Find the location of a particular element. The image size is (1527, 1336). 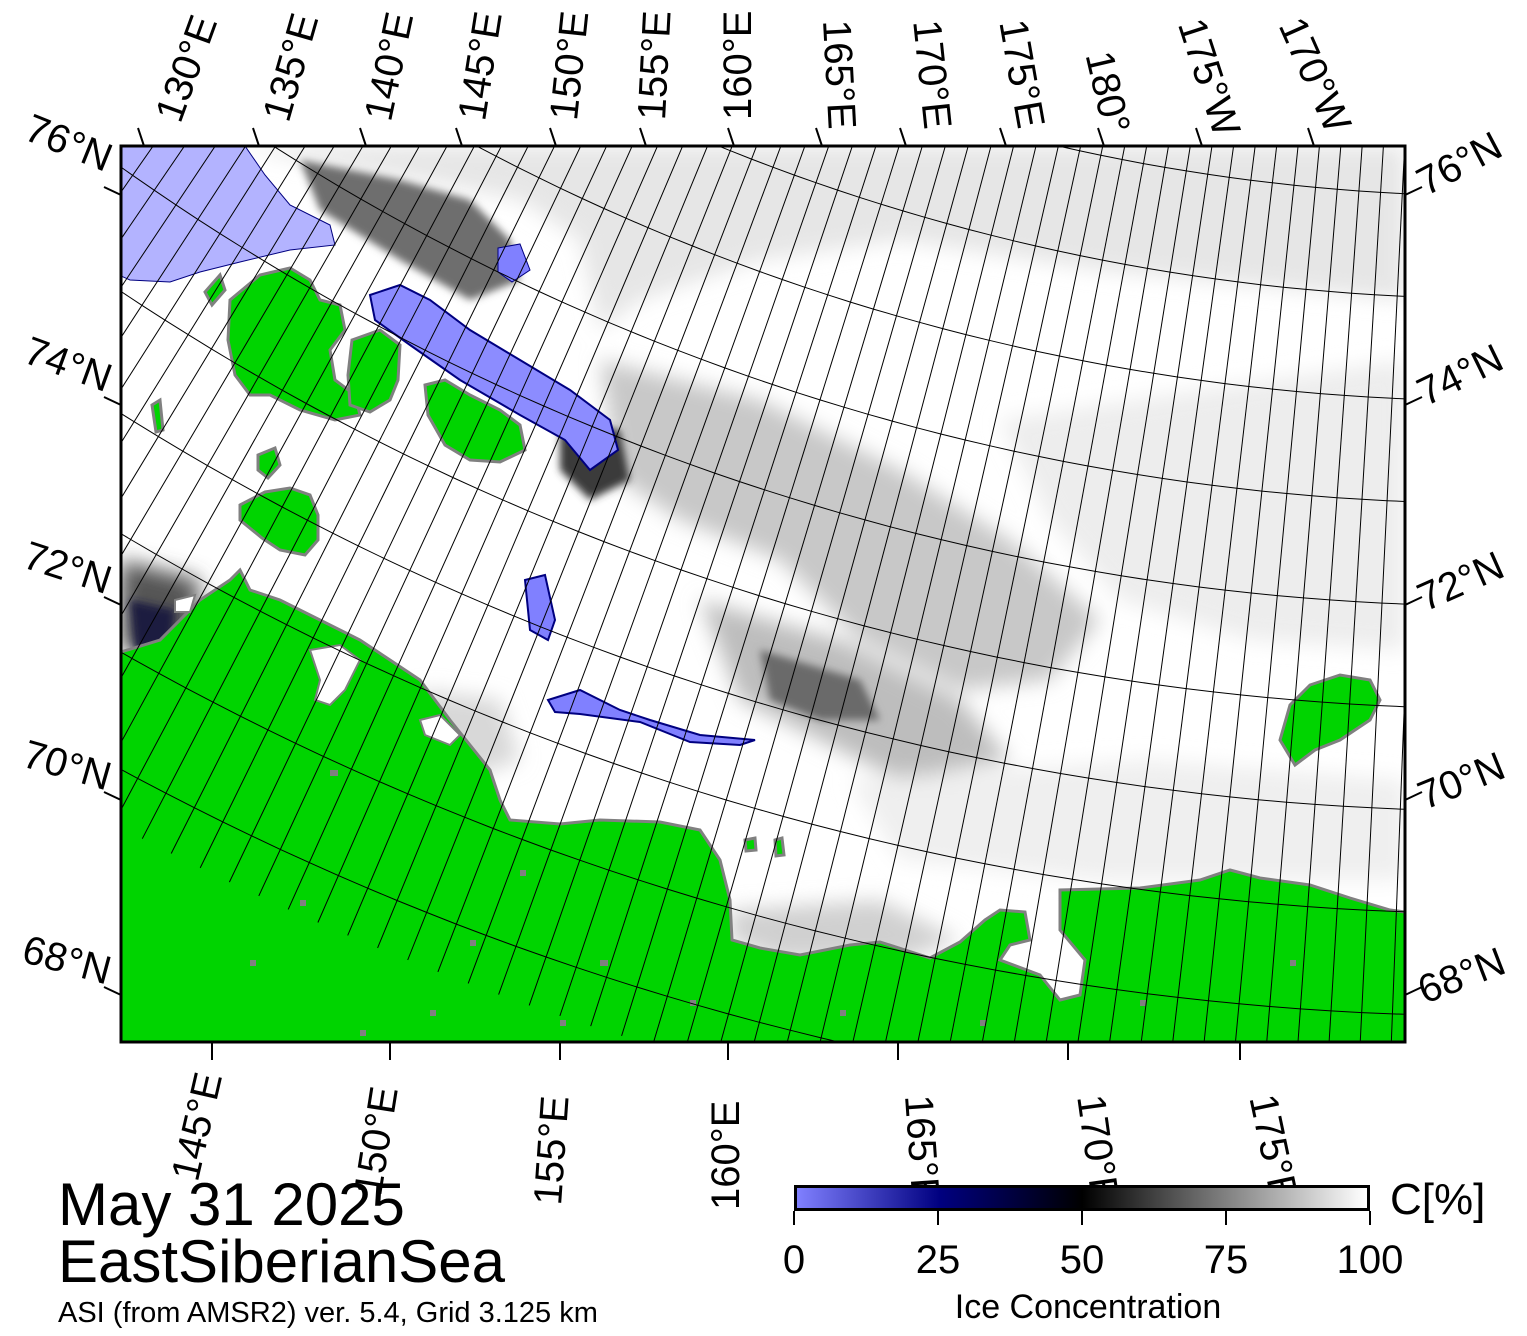

low-ice-polynya-east is located at coordinates (651, 717).